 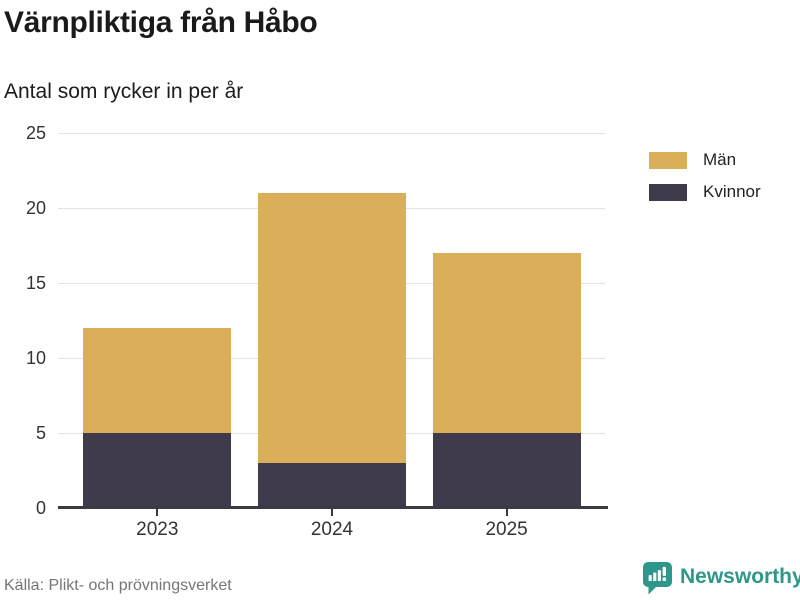 What do you see at coordinates (732, 191) in the screenshot?
I see `legend-label-kvinnor: Kvinnor` at bounding box center [732, 191].